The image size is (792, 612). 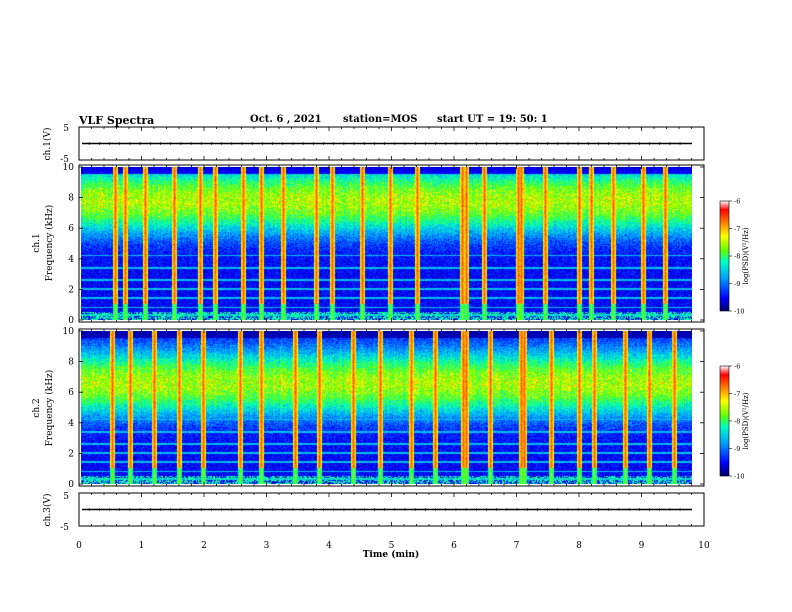 I want to click on xtick-label: 2, so click(x=204, y=546).